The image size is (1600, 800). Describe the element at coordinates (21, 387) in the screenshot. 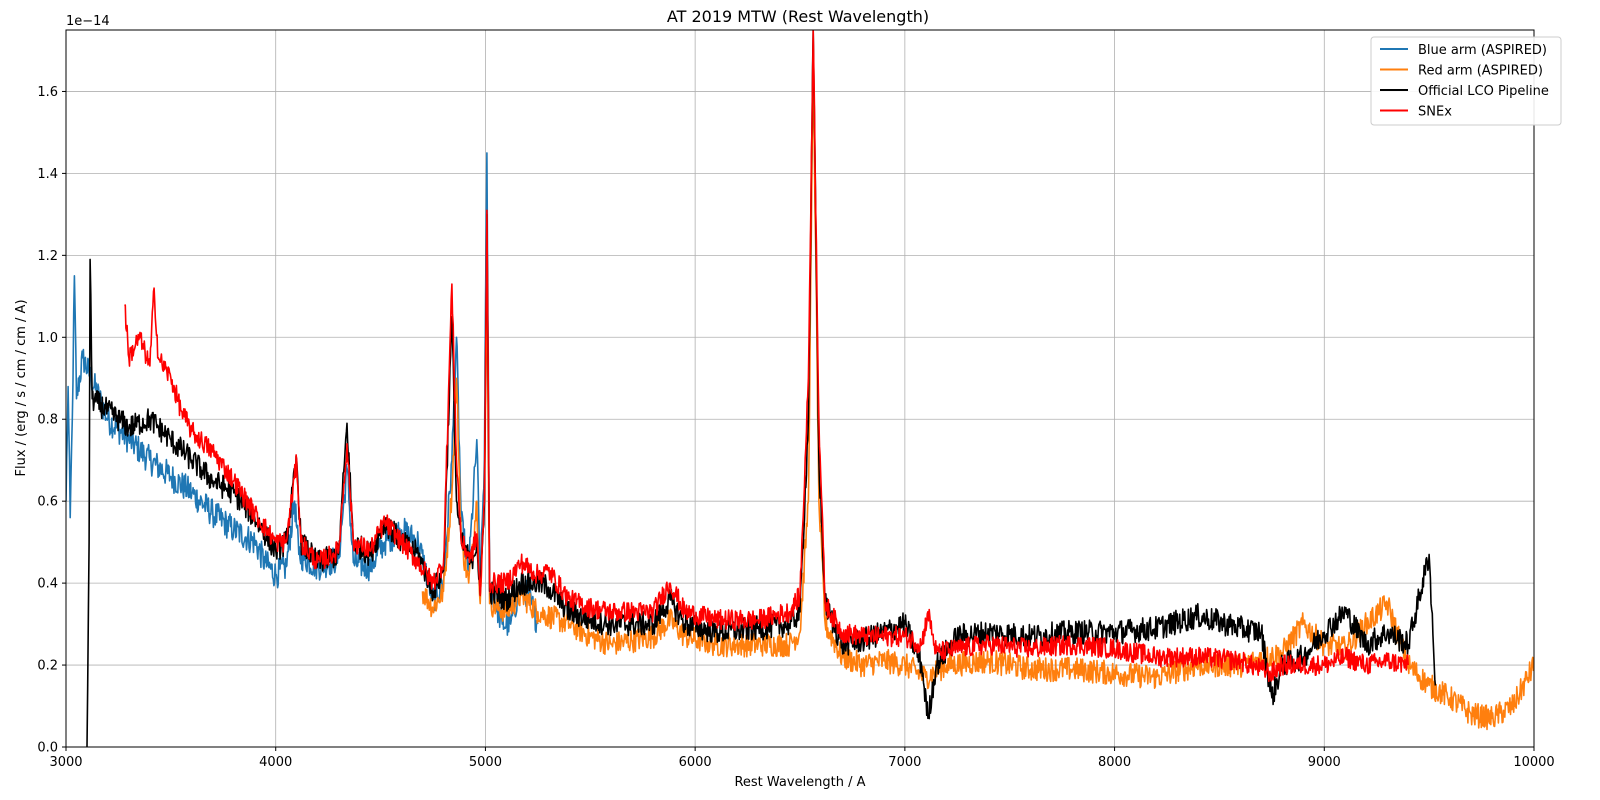

I see `y-axis-label: Flux / (erg / s / cm / cm / A)` at that location.